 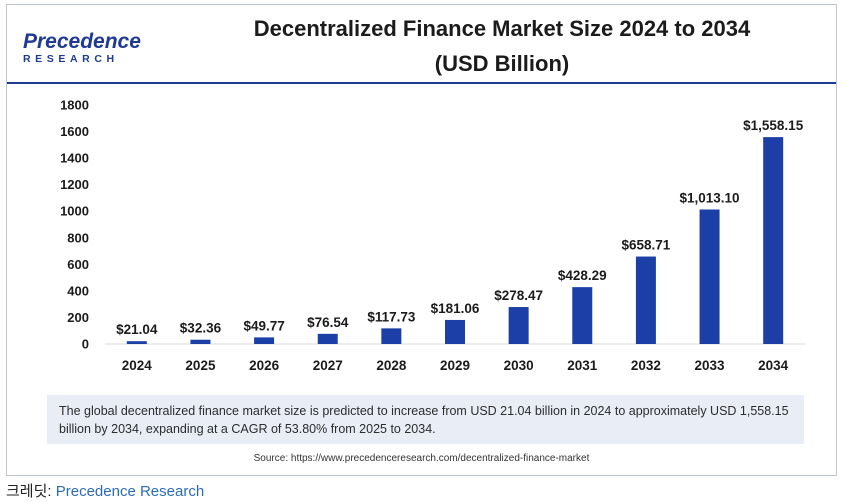 I want to click on x-tick-label: 2032, so click(x=646, y=365).